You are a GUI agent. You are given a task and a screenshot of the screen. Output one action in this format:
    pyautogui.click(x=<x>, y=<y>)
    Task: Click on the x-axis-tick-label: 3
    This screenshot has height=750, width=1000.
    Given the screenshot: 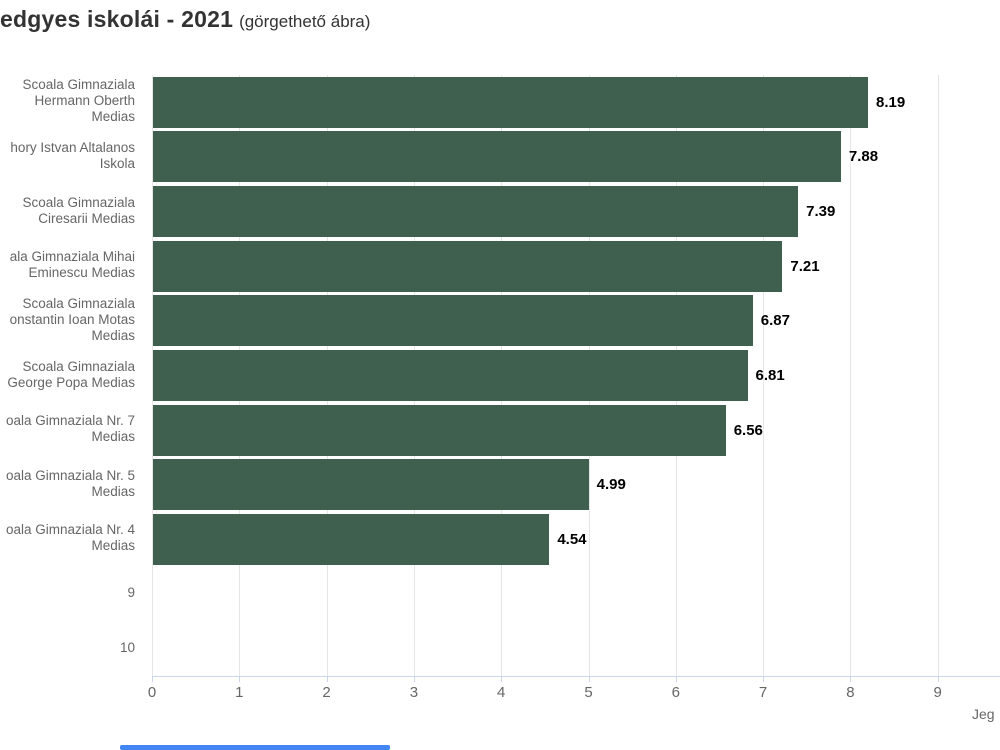 What is the action you would take?
    pyautogui.click(x=414, y=692)
    